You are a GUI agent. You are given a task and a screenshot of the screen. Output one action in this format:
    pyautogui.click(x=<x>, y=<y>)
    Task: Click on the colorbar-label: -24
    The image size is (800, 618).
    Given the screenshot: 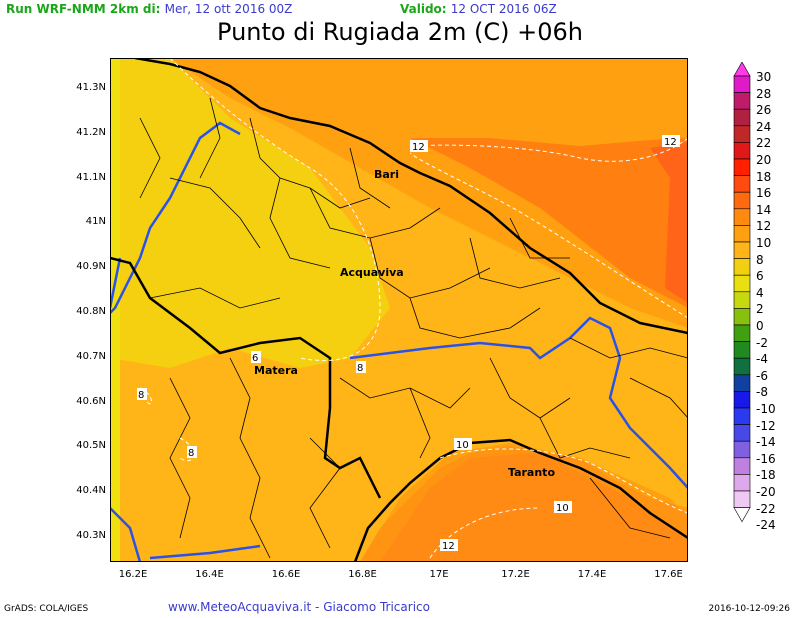 What is the action you would take?
    pyautogui.click(x=766, y=525)
    